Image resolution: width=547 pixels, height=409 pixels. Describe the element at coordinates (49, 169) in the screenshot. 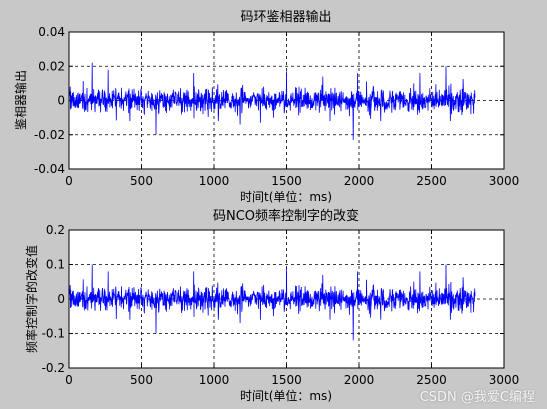

I see `y-tick-label: -0.04` at that location.